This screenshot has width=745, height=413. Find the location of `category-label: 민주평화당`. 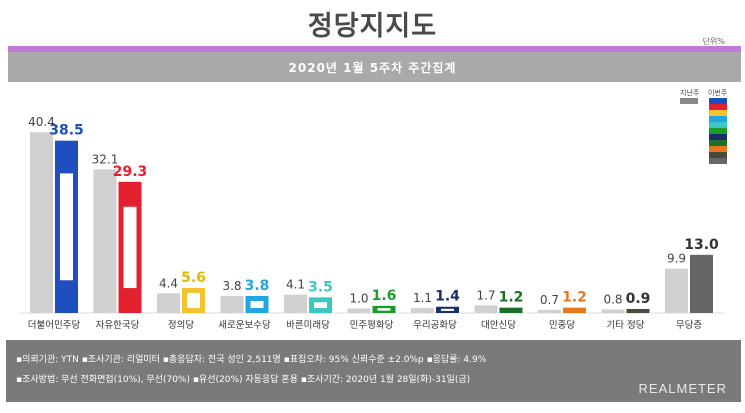

category-label: 민주평화당 is located at coordinates (372, 325).